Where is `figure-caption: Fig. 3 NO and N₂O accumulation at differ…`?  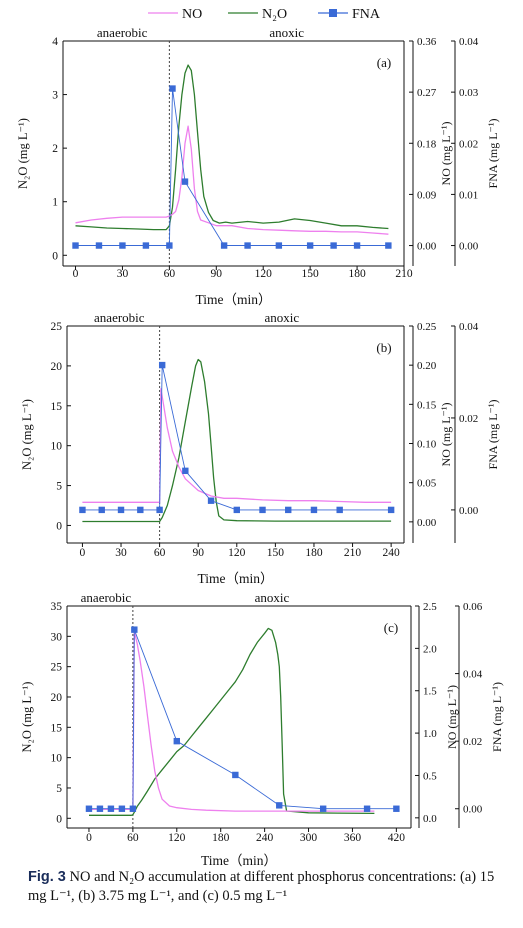
figure-caption: Fig. 3 NO and N₂O accumulation at differ… is located at coordinates (268, 887).